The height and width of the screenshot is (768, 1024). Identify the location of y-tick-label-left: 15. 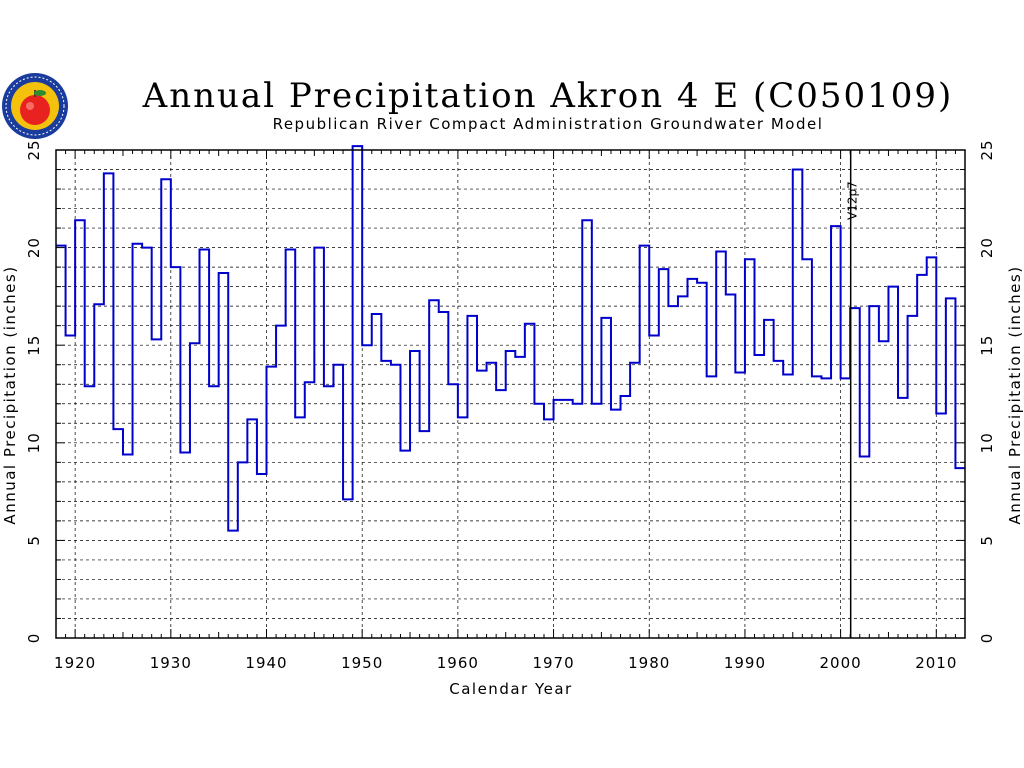
(34, 345).